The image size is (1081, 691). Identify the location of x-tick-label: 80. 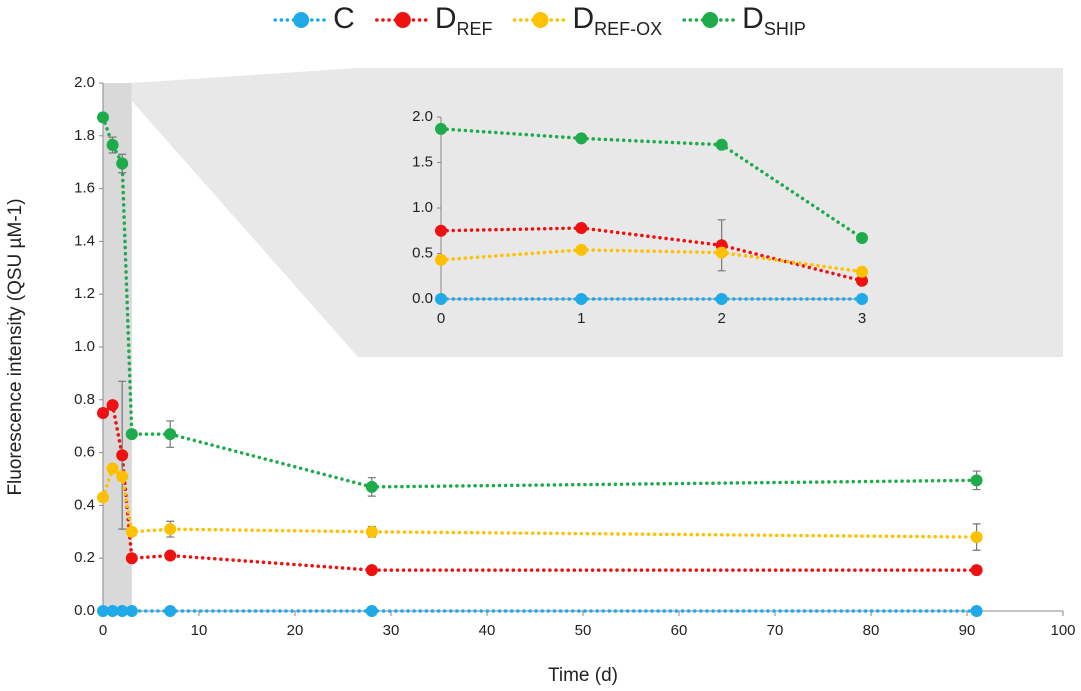
(871, 630).